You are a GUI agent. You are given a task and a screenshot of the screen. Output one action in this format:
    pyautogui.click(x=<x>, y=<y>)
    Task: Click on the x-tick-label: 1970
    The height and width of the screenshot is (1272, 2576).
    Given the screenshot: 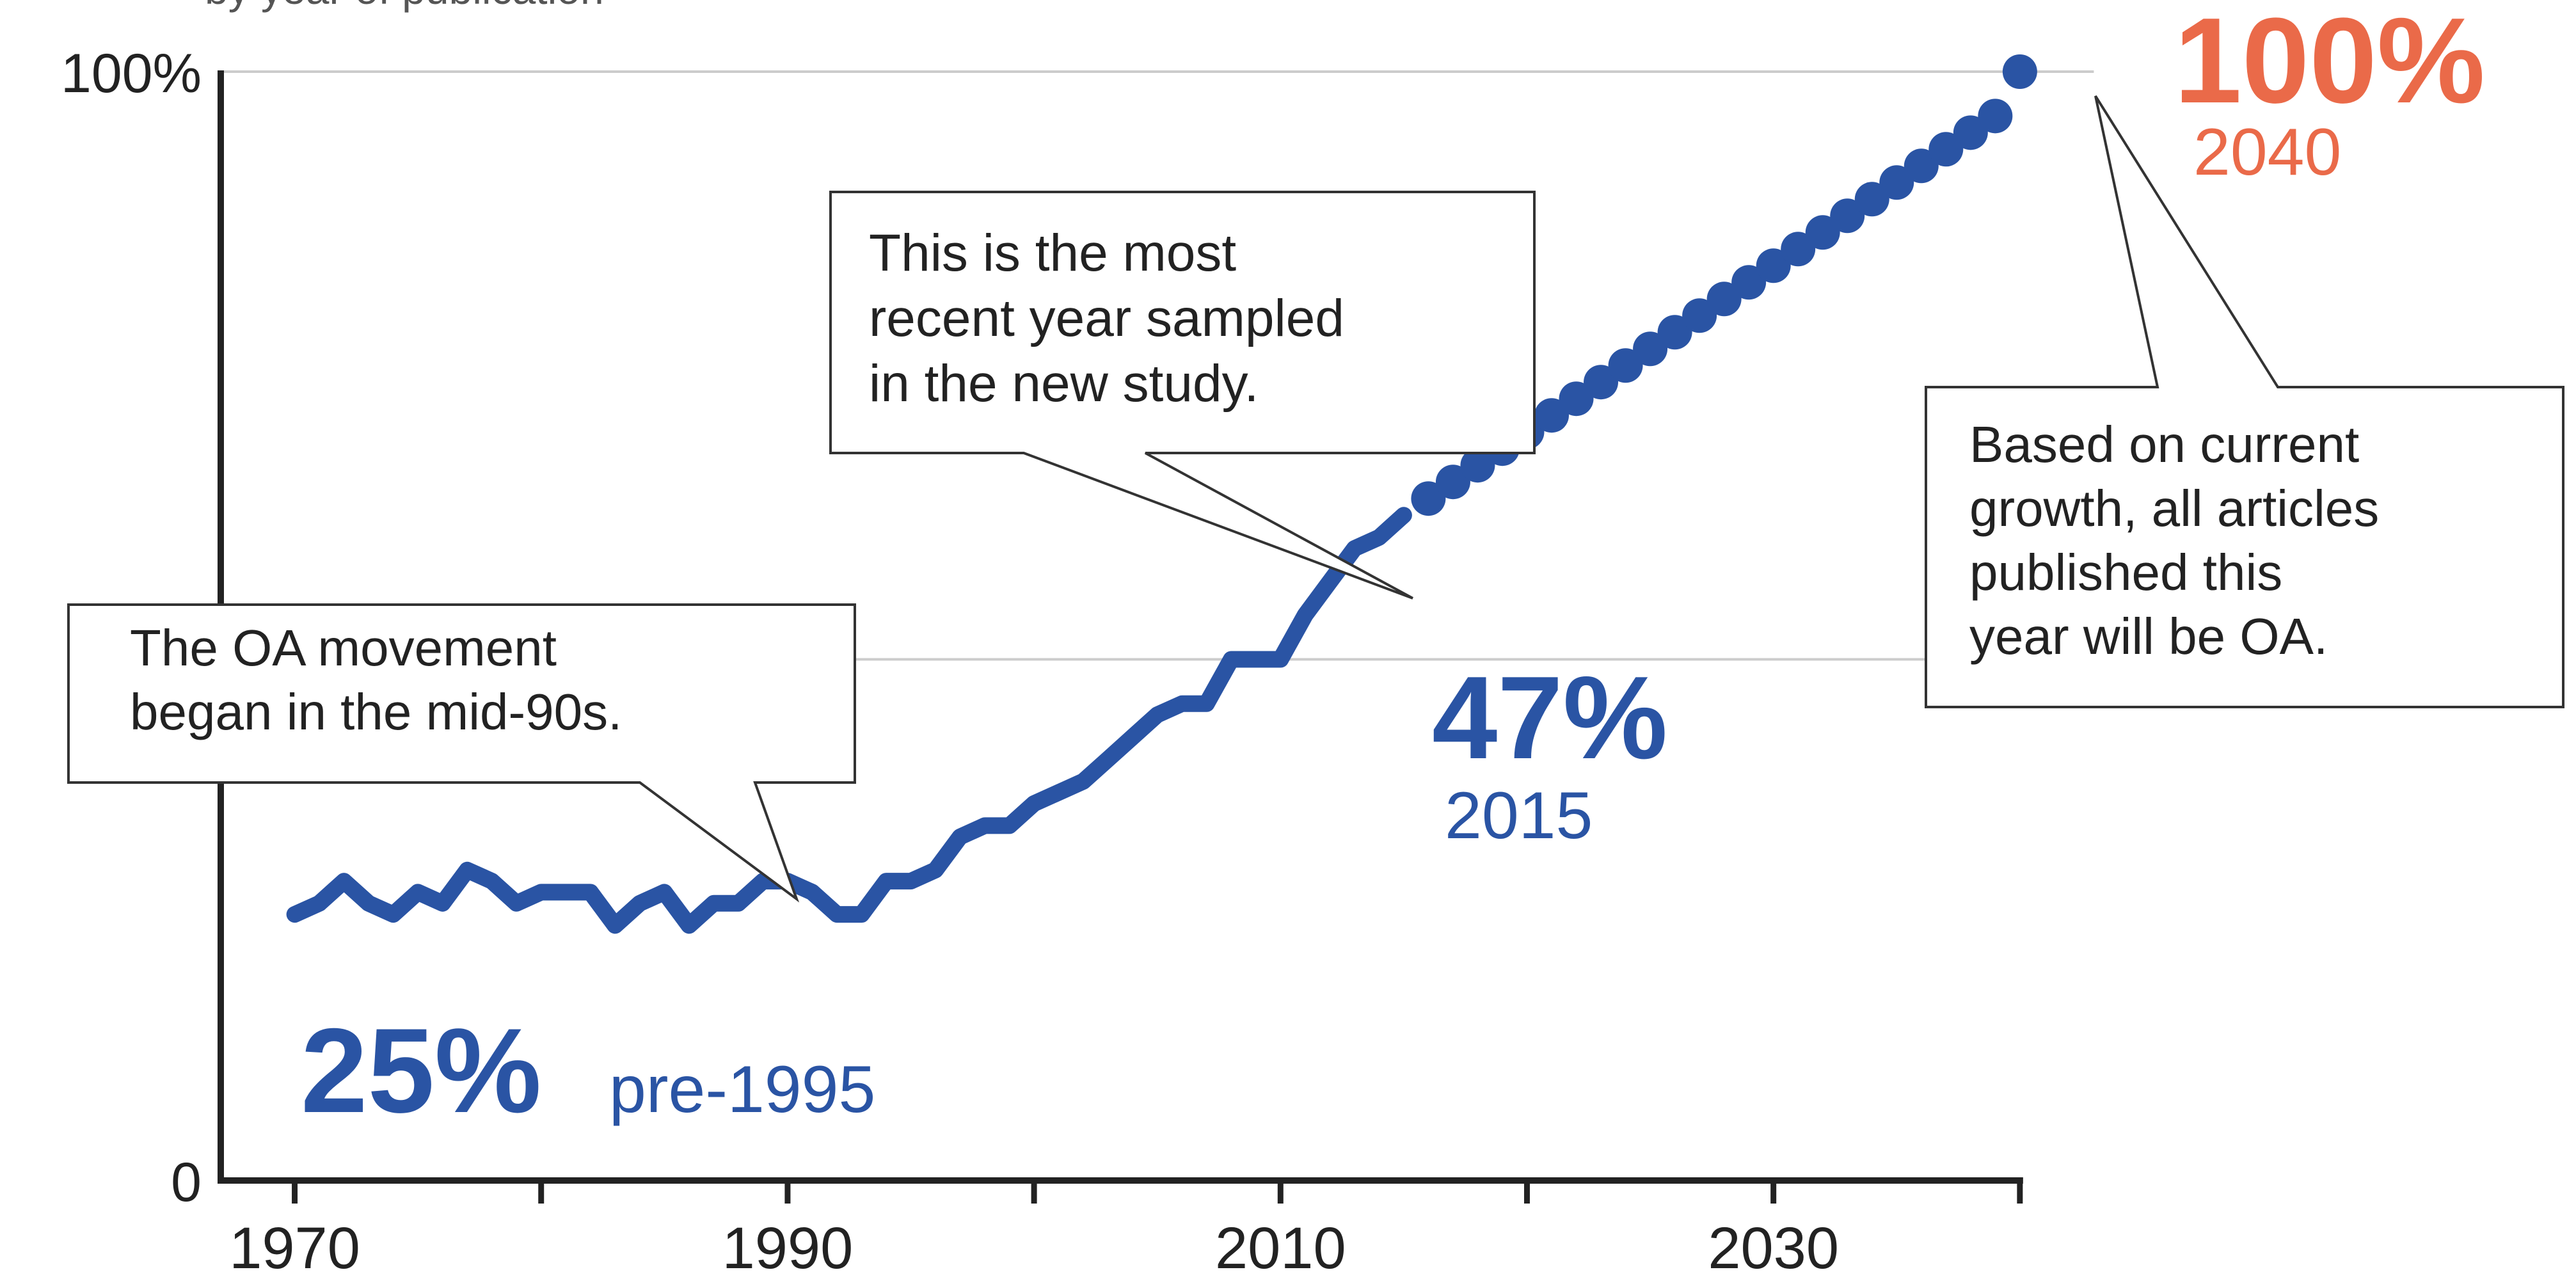 What is the action you would take?
    pyautogui.click(x=295, y=1244)
    